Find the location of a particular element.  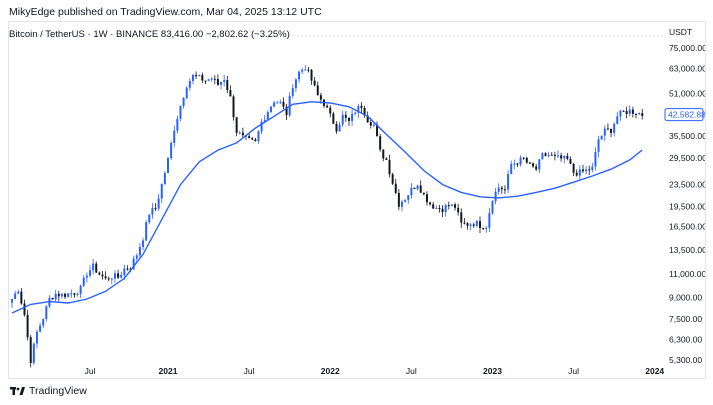

x-tick-label: 2024 is located at coordinates (654, 371).